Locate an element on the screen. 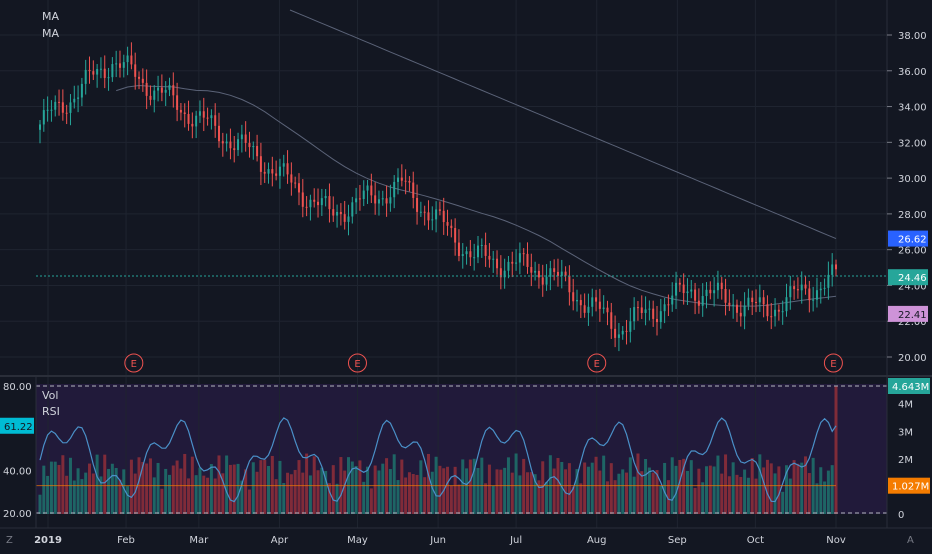  price-tick-label: 22.00 is located at coordinates (912, 322).